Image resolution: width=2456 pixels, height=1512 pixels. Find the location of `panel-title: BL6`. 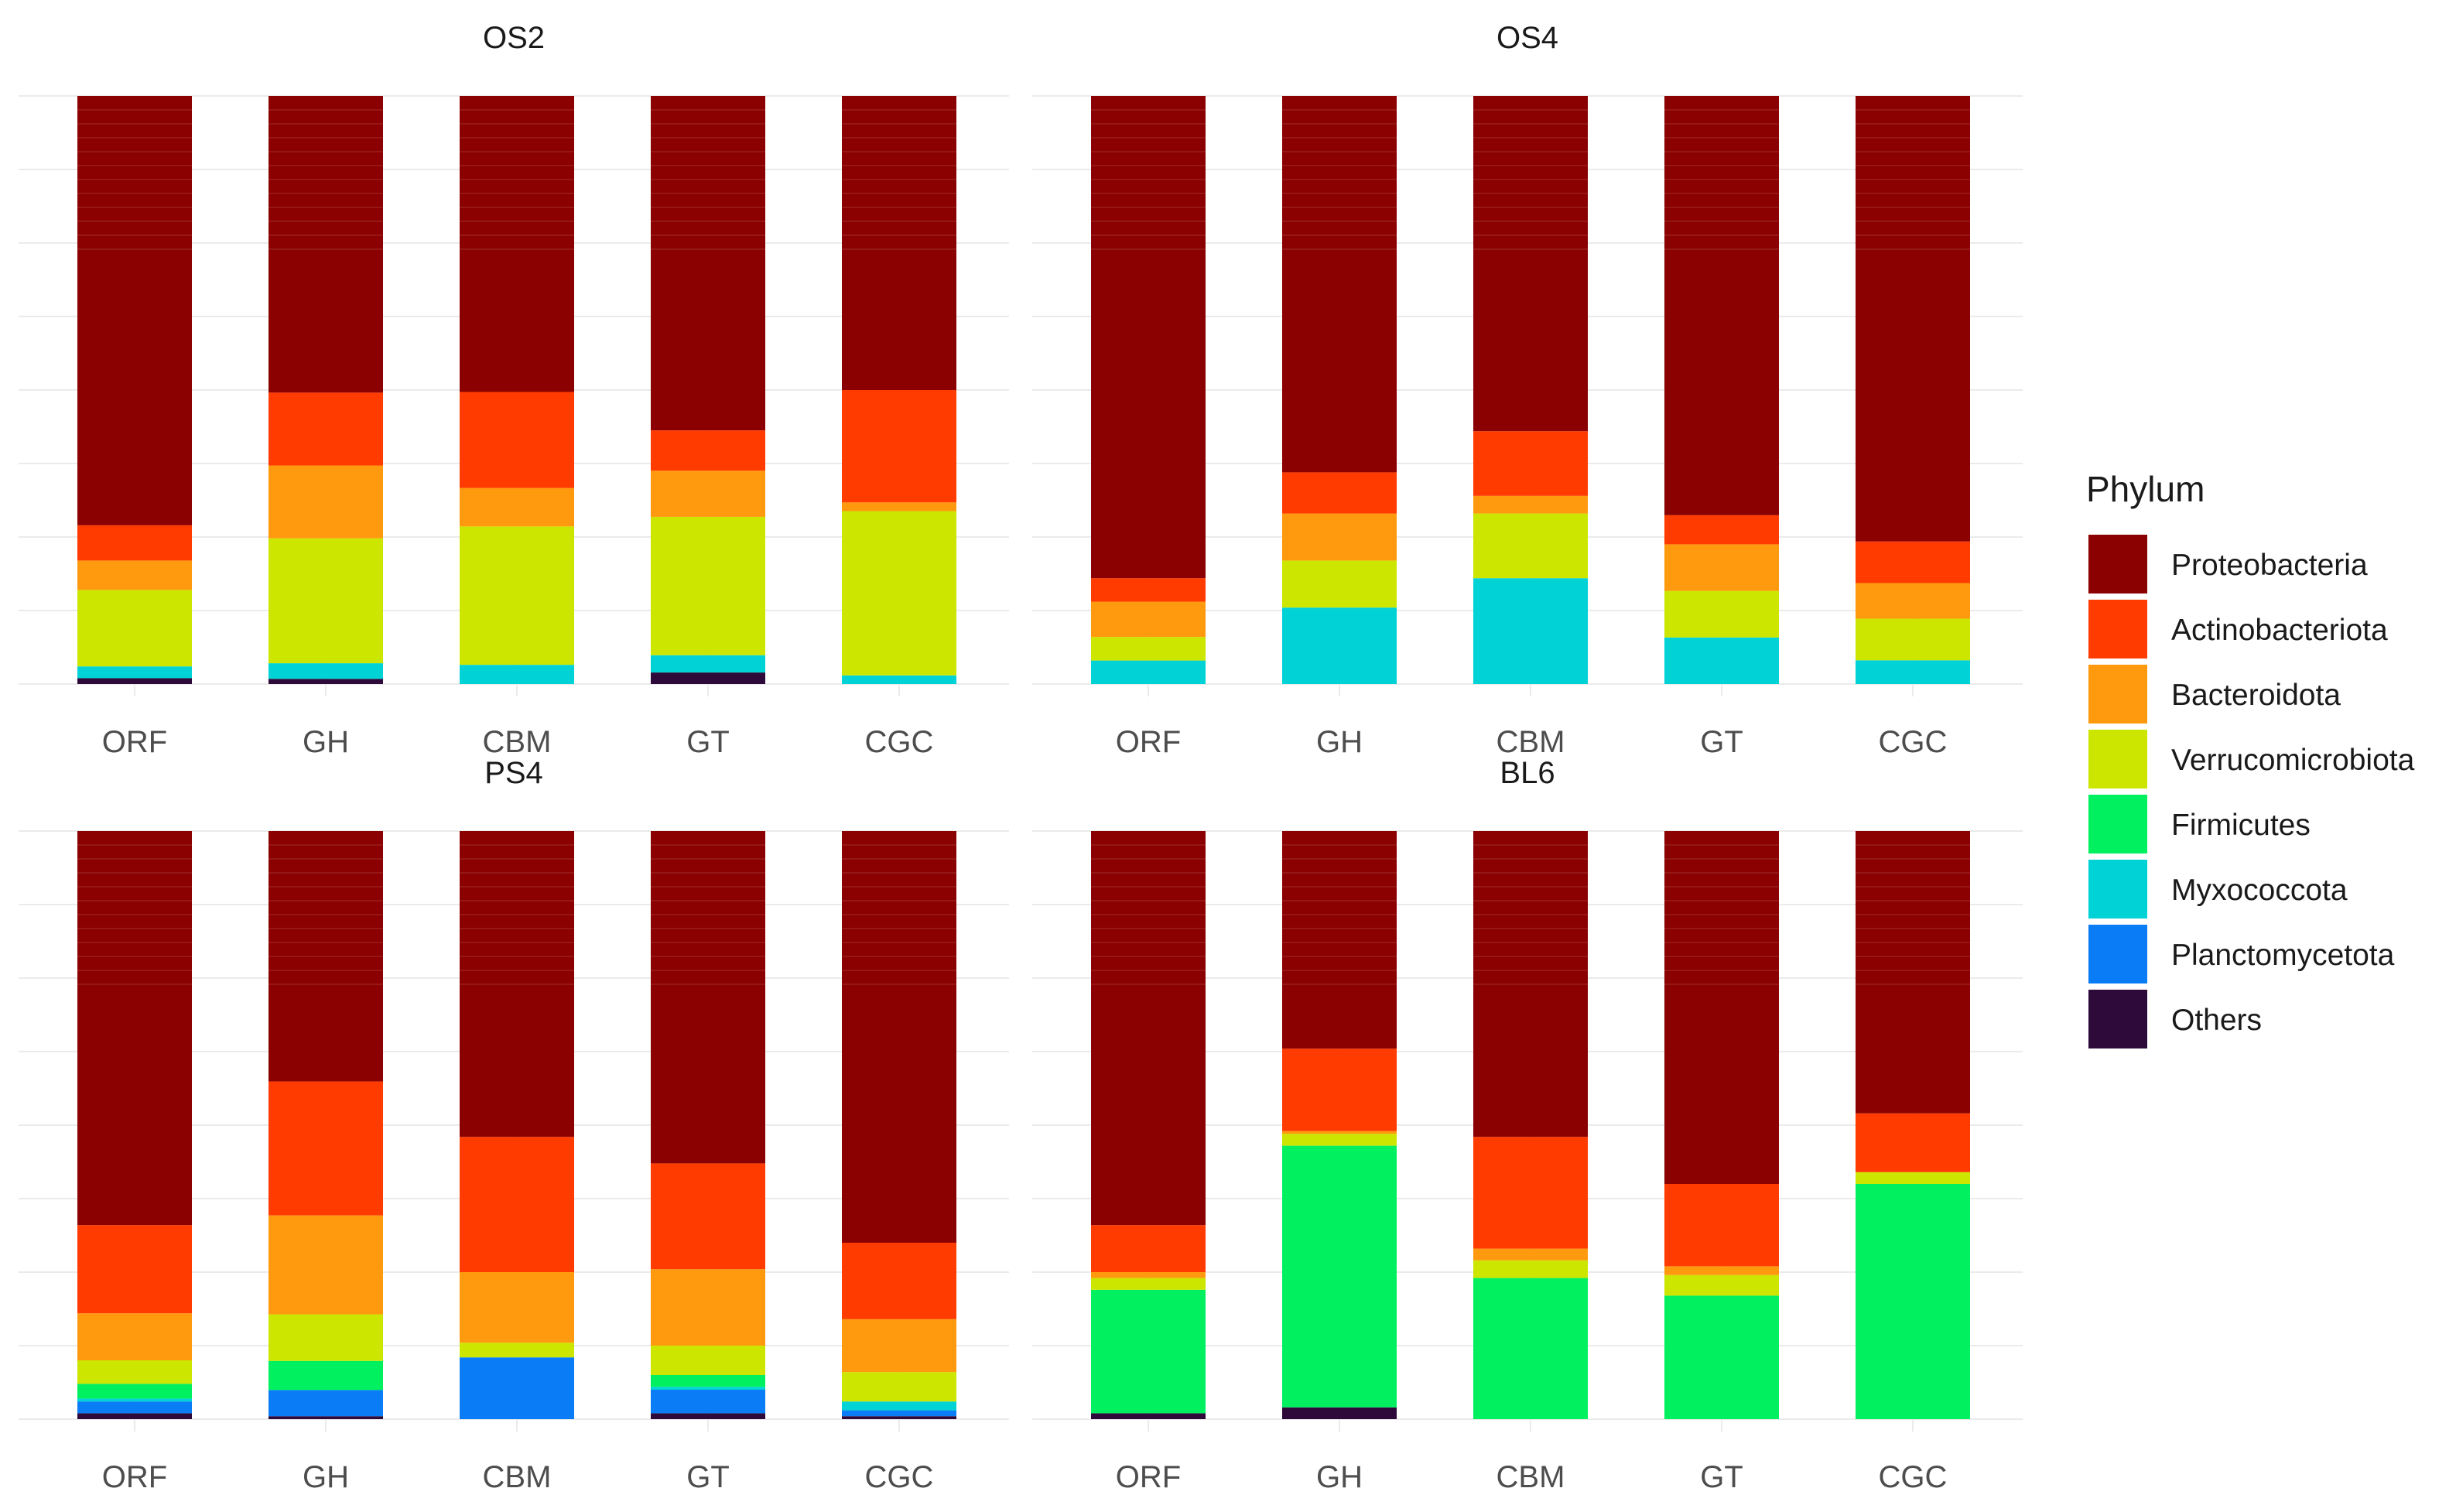

panel-title: BL6 is located at coordinates (1528, 773).